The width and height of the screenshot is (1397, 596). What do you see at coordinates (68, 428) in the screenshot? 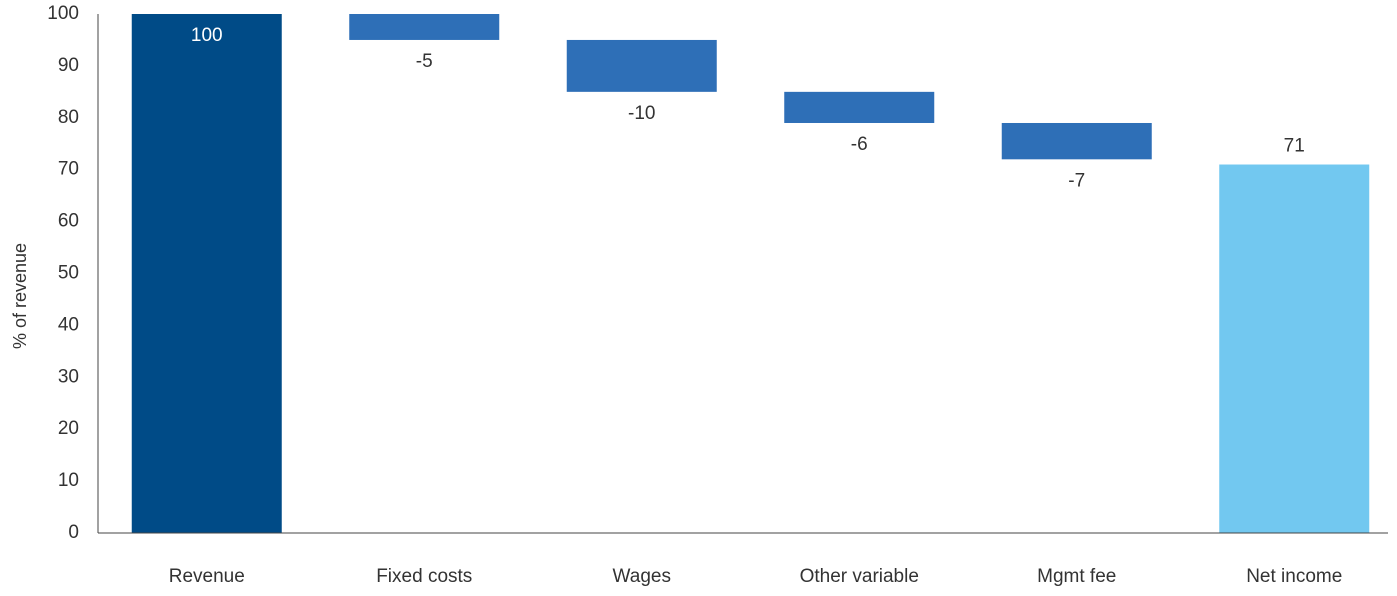
I see `y-tick-label: 20` at bounding box center [68, 428].